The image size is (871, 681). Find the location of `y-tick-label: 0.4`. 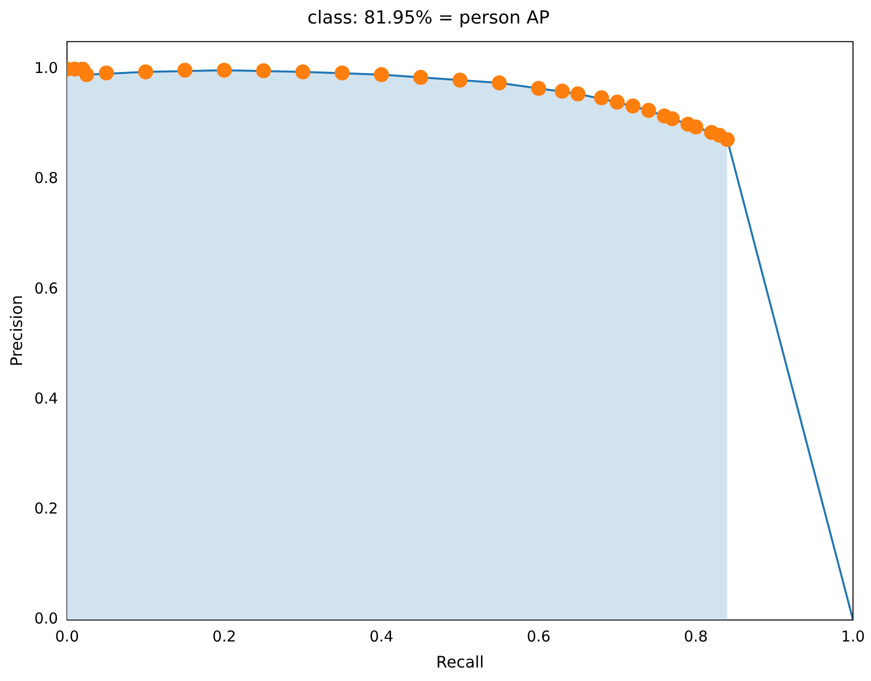

y-tick-label: 0.4 is located at coordinates (46, 398).